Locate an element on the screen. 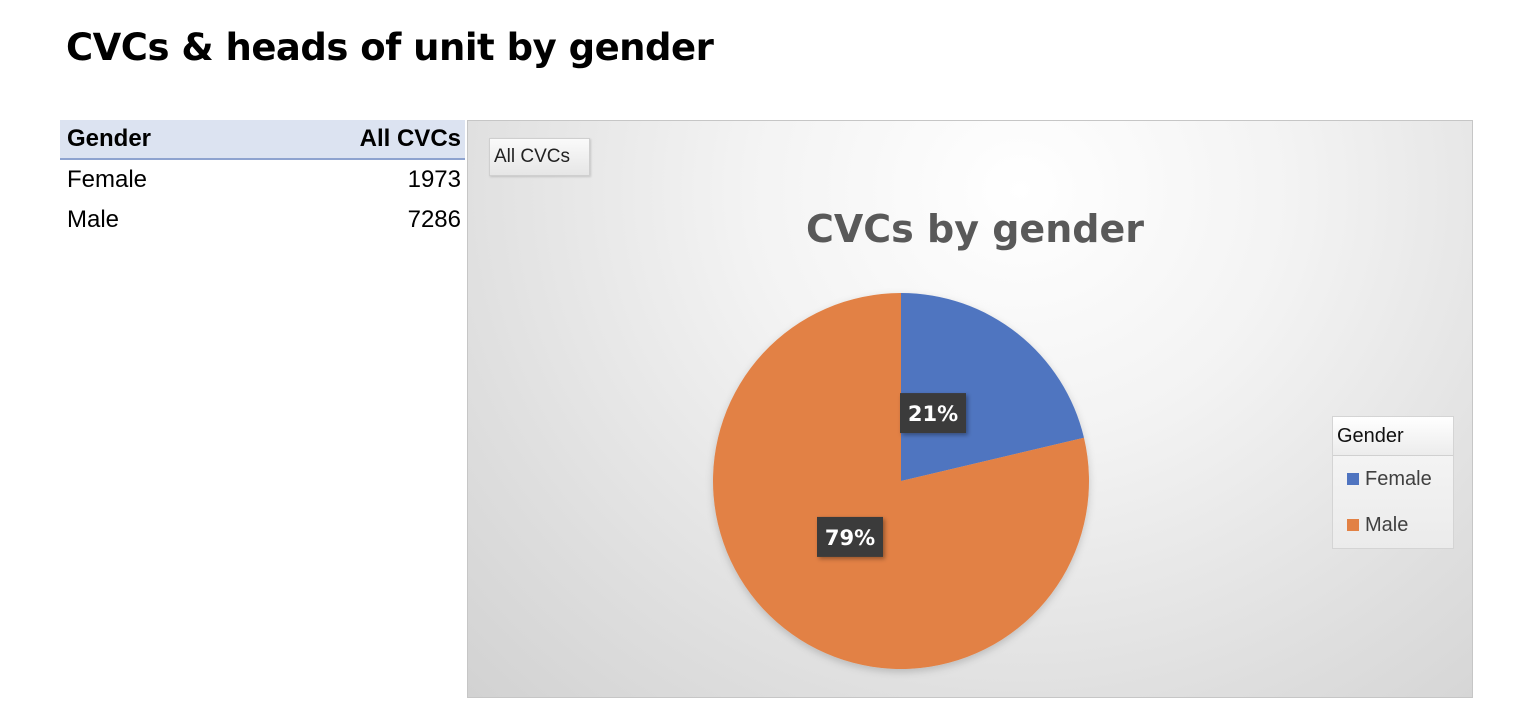  legend-label: Female is located at coordinates (1398, 478).